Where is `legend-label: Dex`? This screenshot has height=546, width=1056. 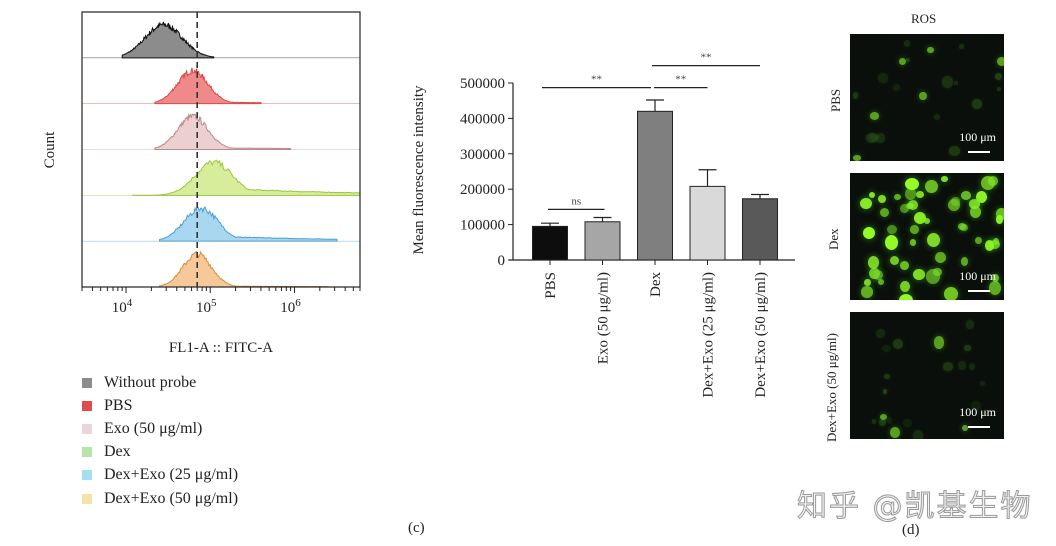
legend-label: Dex is located at coordinates (117, 452).